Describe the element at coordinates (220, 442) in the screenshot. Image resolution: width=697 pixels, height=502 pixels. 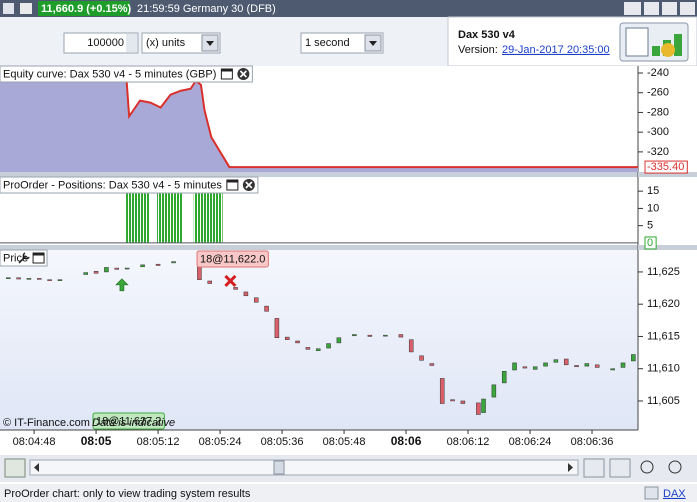
I see `x-tick-label: 08:05:24` at that location.